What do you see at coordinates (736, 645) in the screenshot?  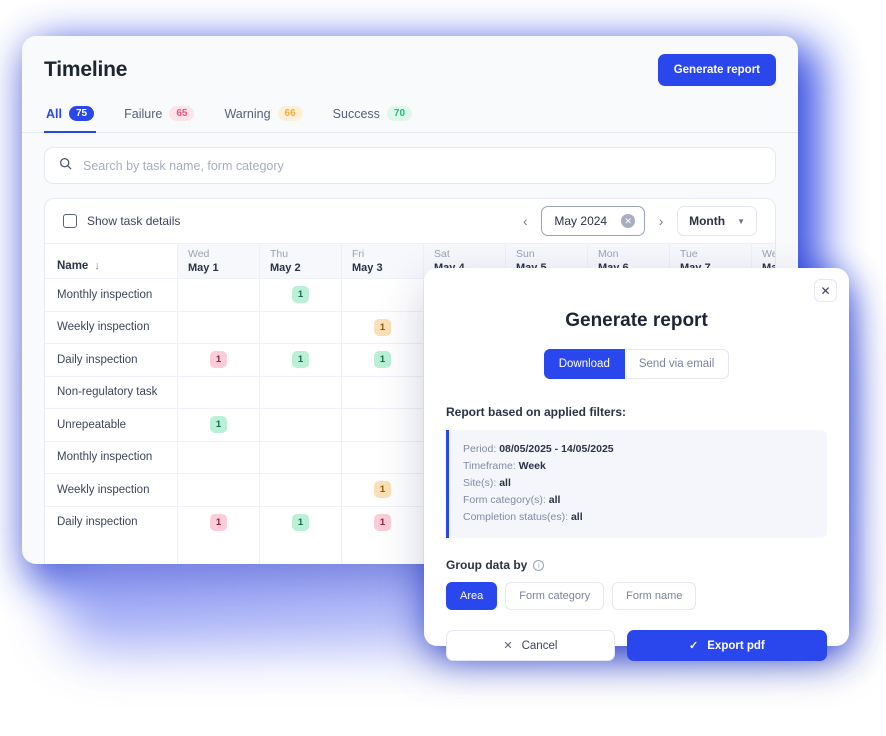 I see `export-pdf-button-label: Export pdf` at bounding box center [736, 645].